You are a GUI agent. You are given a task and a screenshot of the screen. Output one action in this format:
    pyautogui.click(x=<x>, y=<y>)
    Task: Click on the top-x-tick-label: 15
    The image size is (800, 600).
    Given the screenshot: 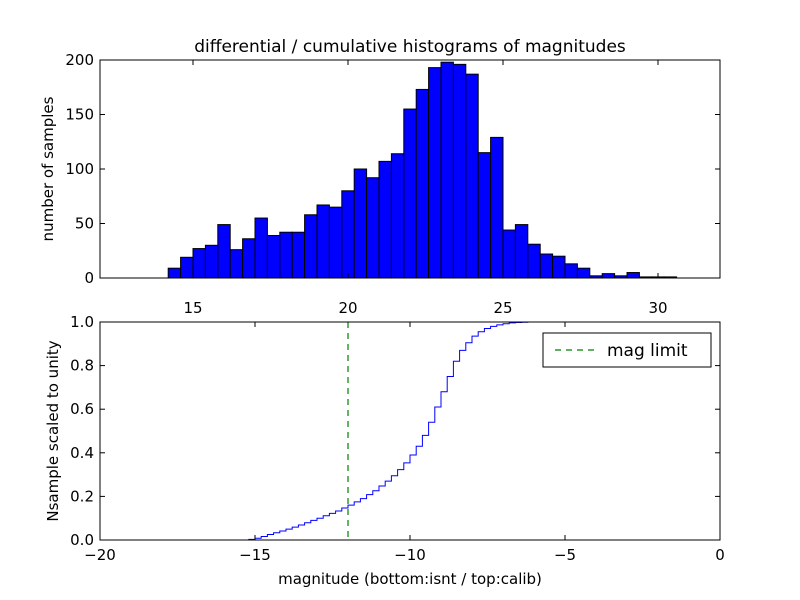 What is the action you would take?
    pyautogui.click(x=192, y=308)
    